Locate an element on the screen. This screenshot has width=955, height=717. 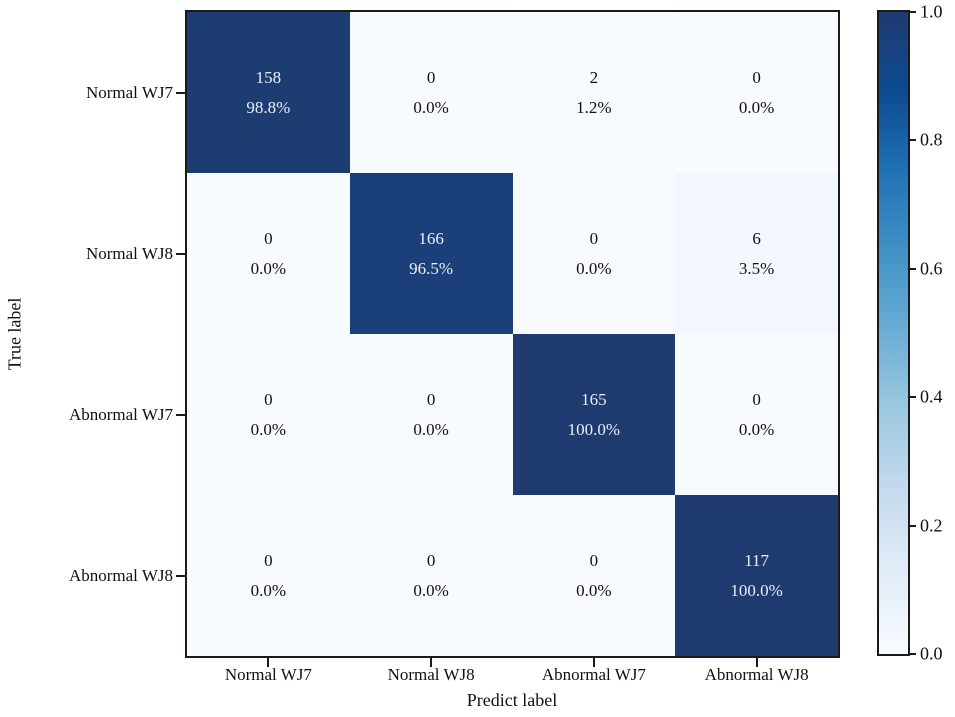
heatmap-cell: 2 1.2% is located at coordinates (594, 92).